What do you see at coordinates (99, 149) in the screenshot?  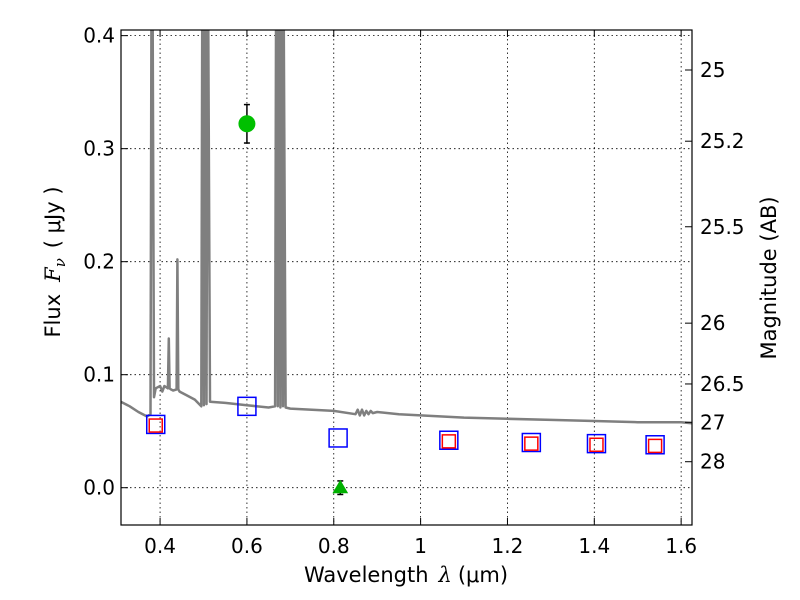 I see `y-tick-label: 0.3` at bounding box center [99, 149].